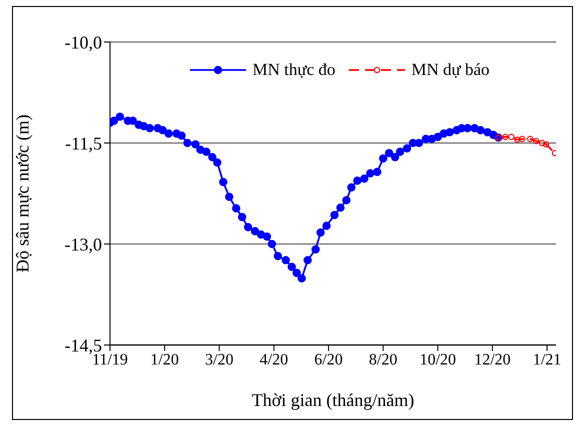 The image size is (587, 430). Describe the element at coordinates (219, 359) in the screenshot. I see `x-tick-label: 3/20` at that location.